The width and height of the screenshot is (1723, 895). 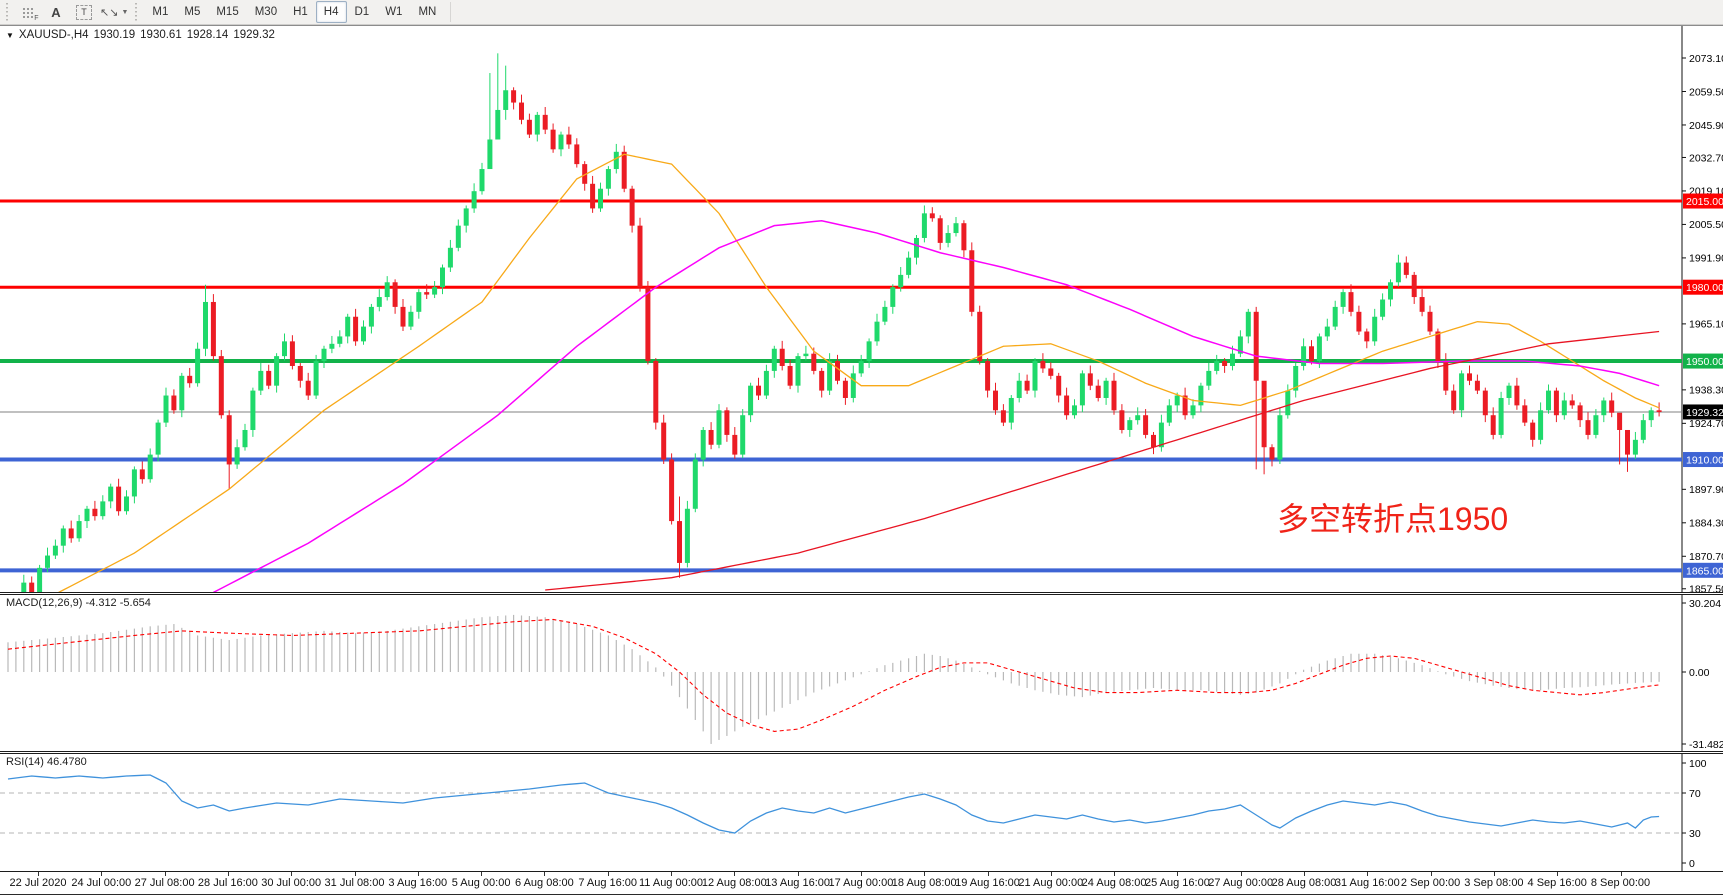 What do you see at coordinates (1051, 883) in the screenshot?
I see `time-label-16: 21 Aug 00:00` at bounding box center [1051, 883].